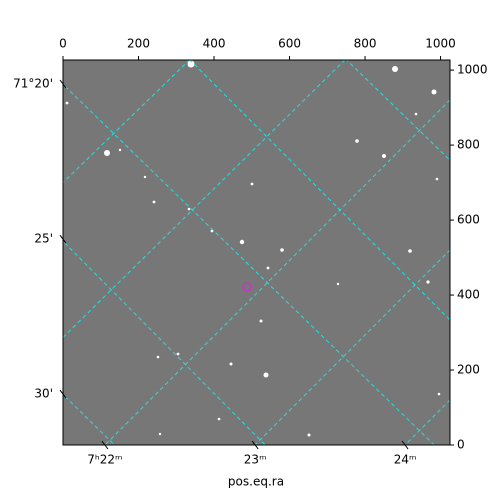 This screenshot has height=504, width=500. I want to click on x-tick-label: 400, so click(214, 44).